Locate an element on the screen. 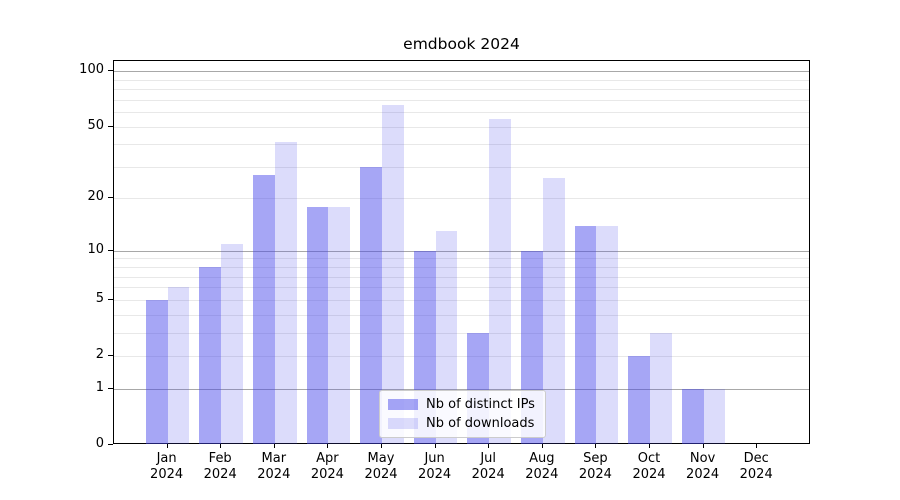 Image resolution: width=900 pixels, height=500 pixels. legend-label: Nb of distinct IPs is located at coordinates (480, 404).